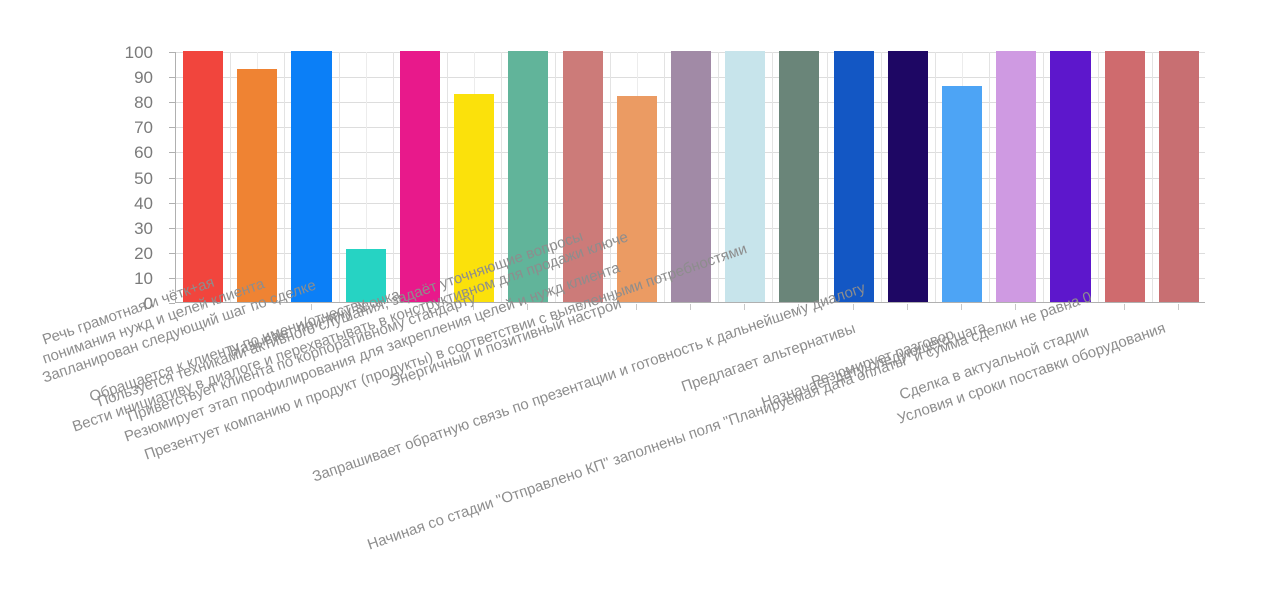 Image resolution: width=1283 pixels, height=603 pixels. What do you see at coordinates (143, 128) in the screenshot?
I see `y-tick-label: 70` at bounding box center [143, 128].